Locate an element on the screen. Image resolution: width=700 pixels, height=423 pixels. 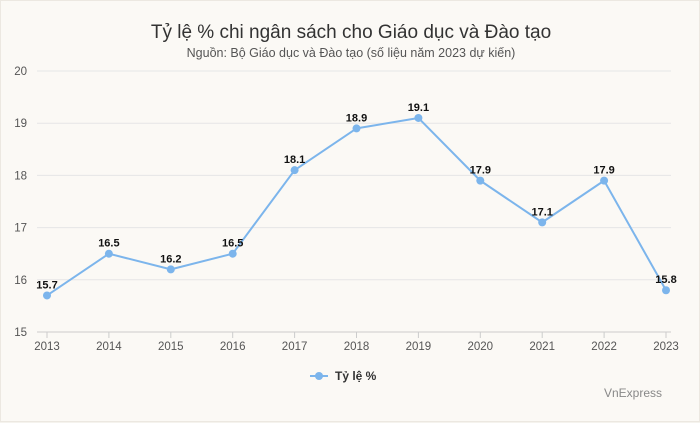
x-tick-label: 2022 is located at coordinates (604, 347).